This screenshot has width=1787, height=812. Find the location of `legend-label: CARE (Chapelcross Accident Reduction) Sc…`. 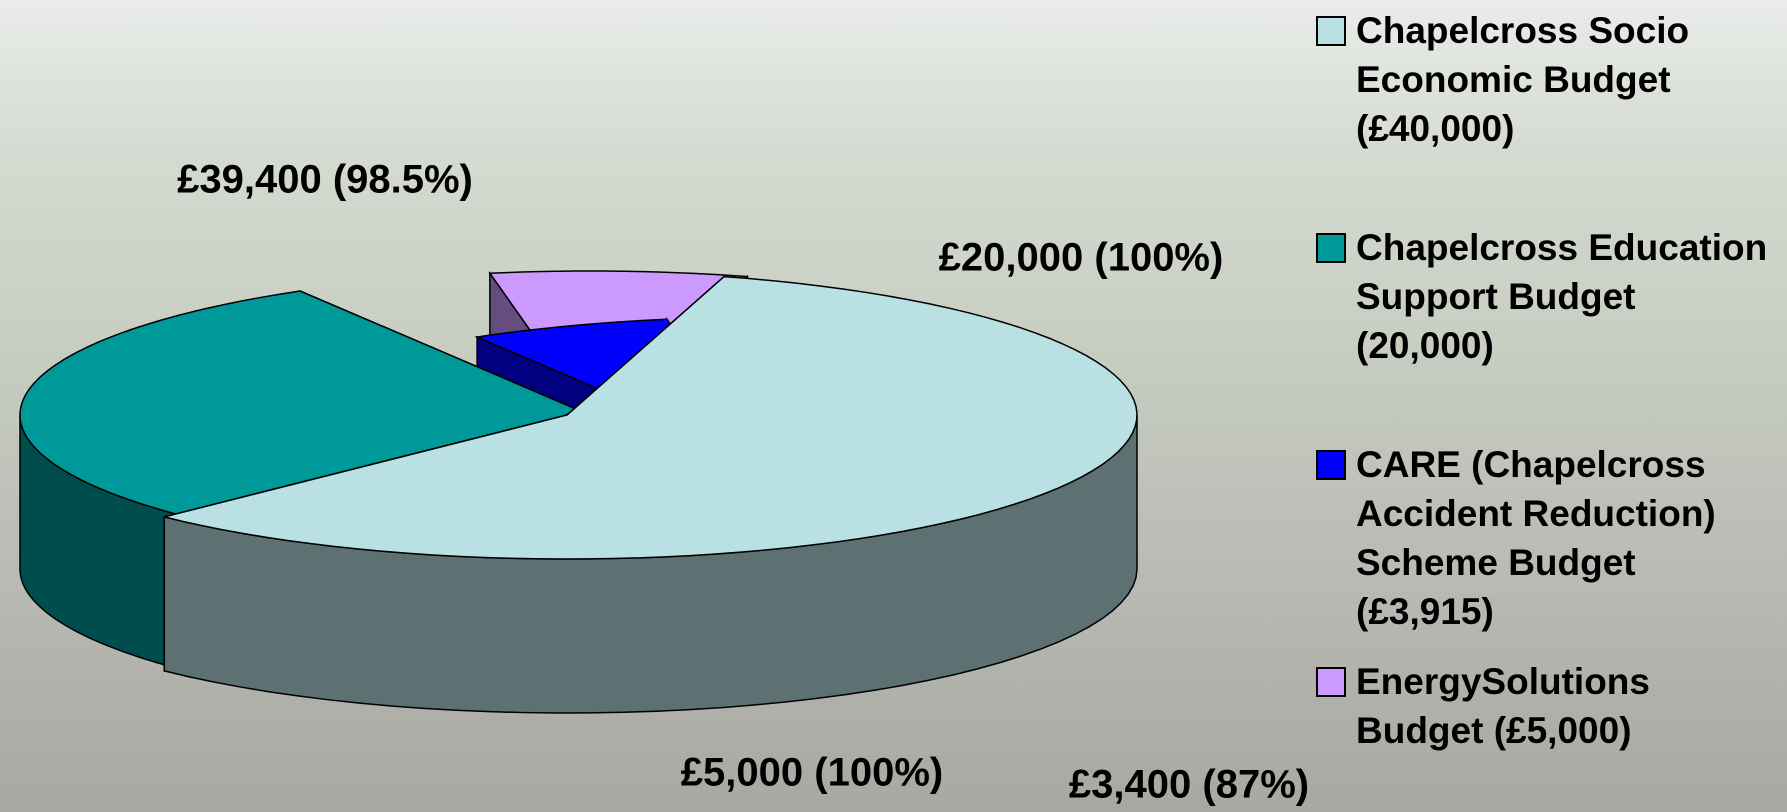

legend-label: CARE (Chapelcross Accident Reduction) Sc… is located at coordinates (1536, 538).